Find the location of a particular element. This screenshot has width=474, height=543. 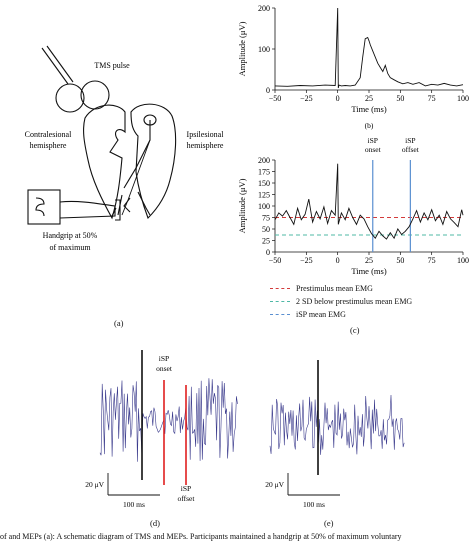

contralesional-label-line1: Contralesional is located at coordinates (48, 134).